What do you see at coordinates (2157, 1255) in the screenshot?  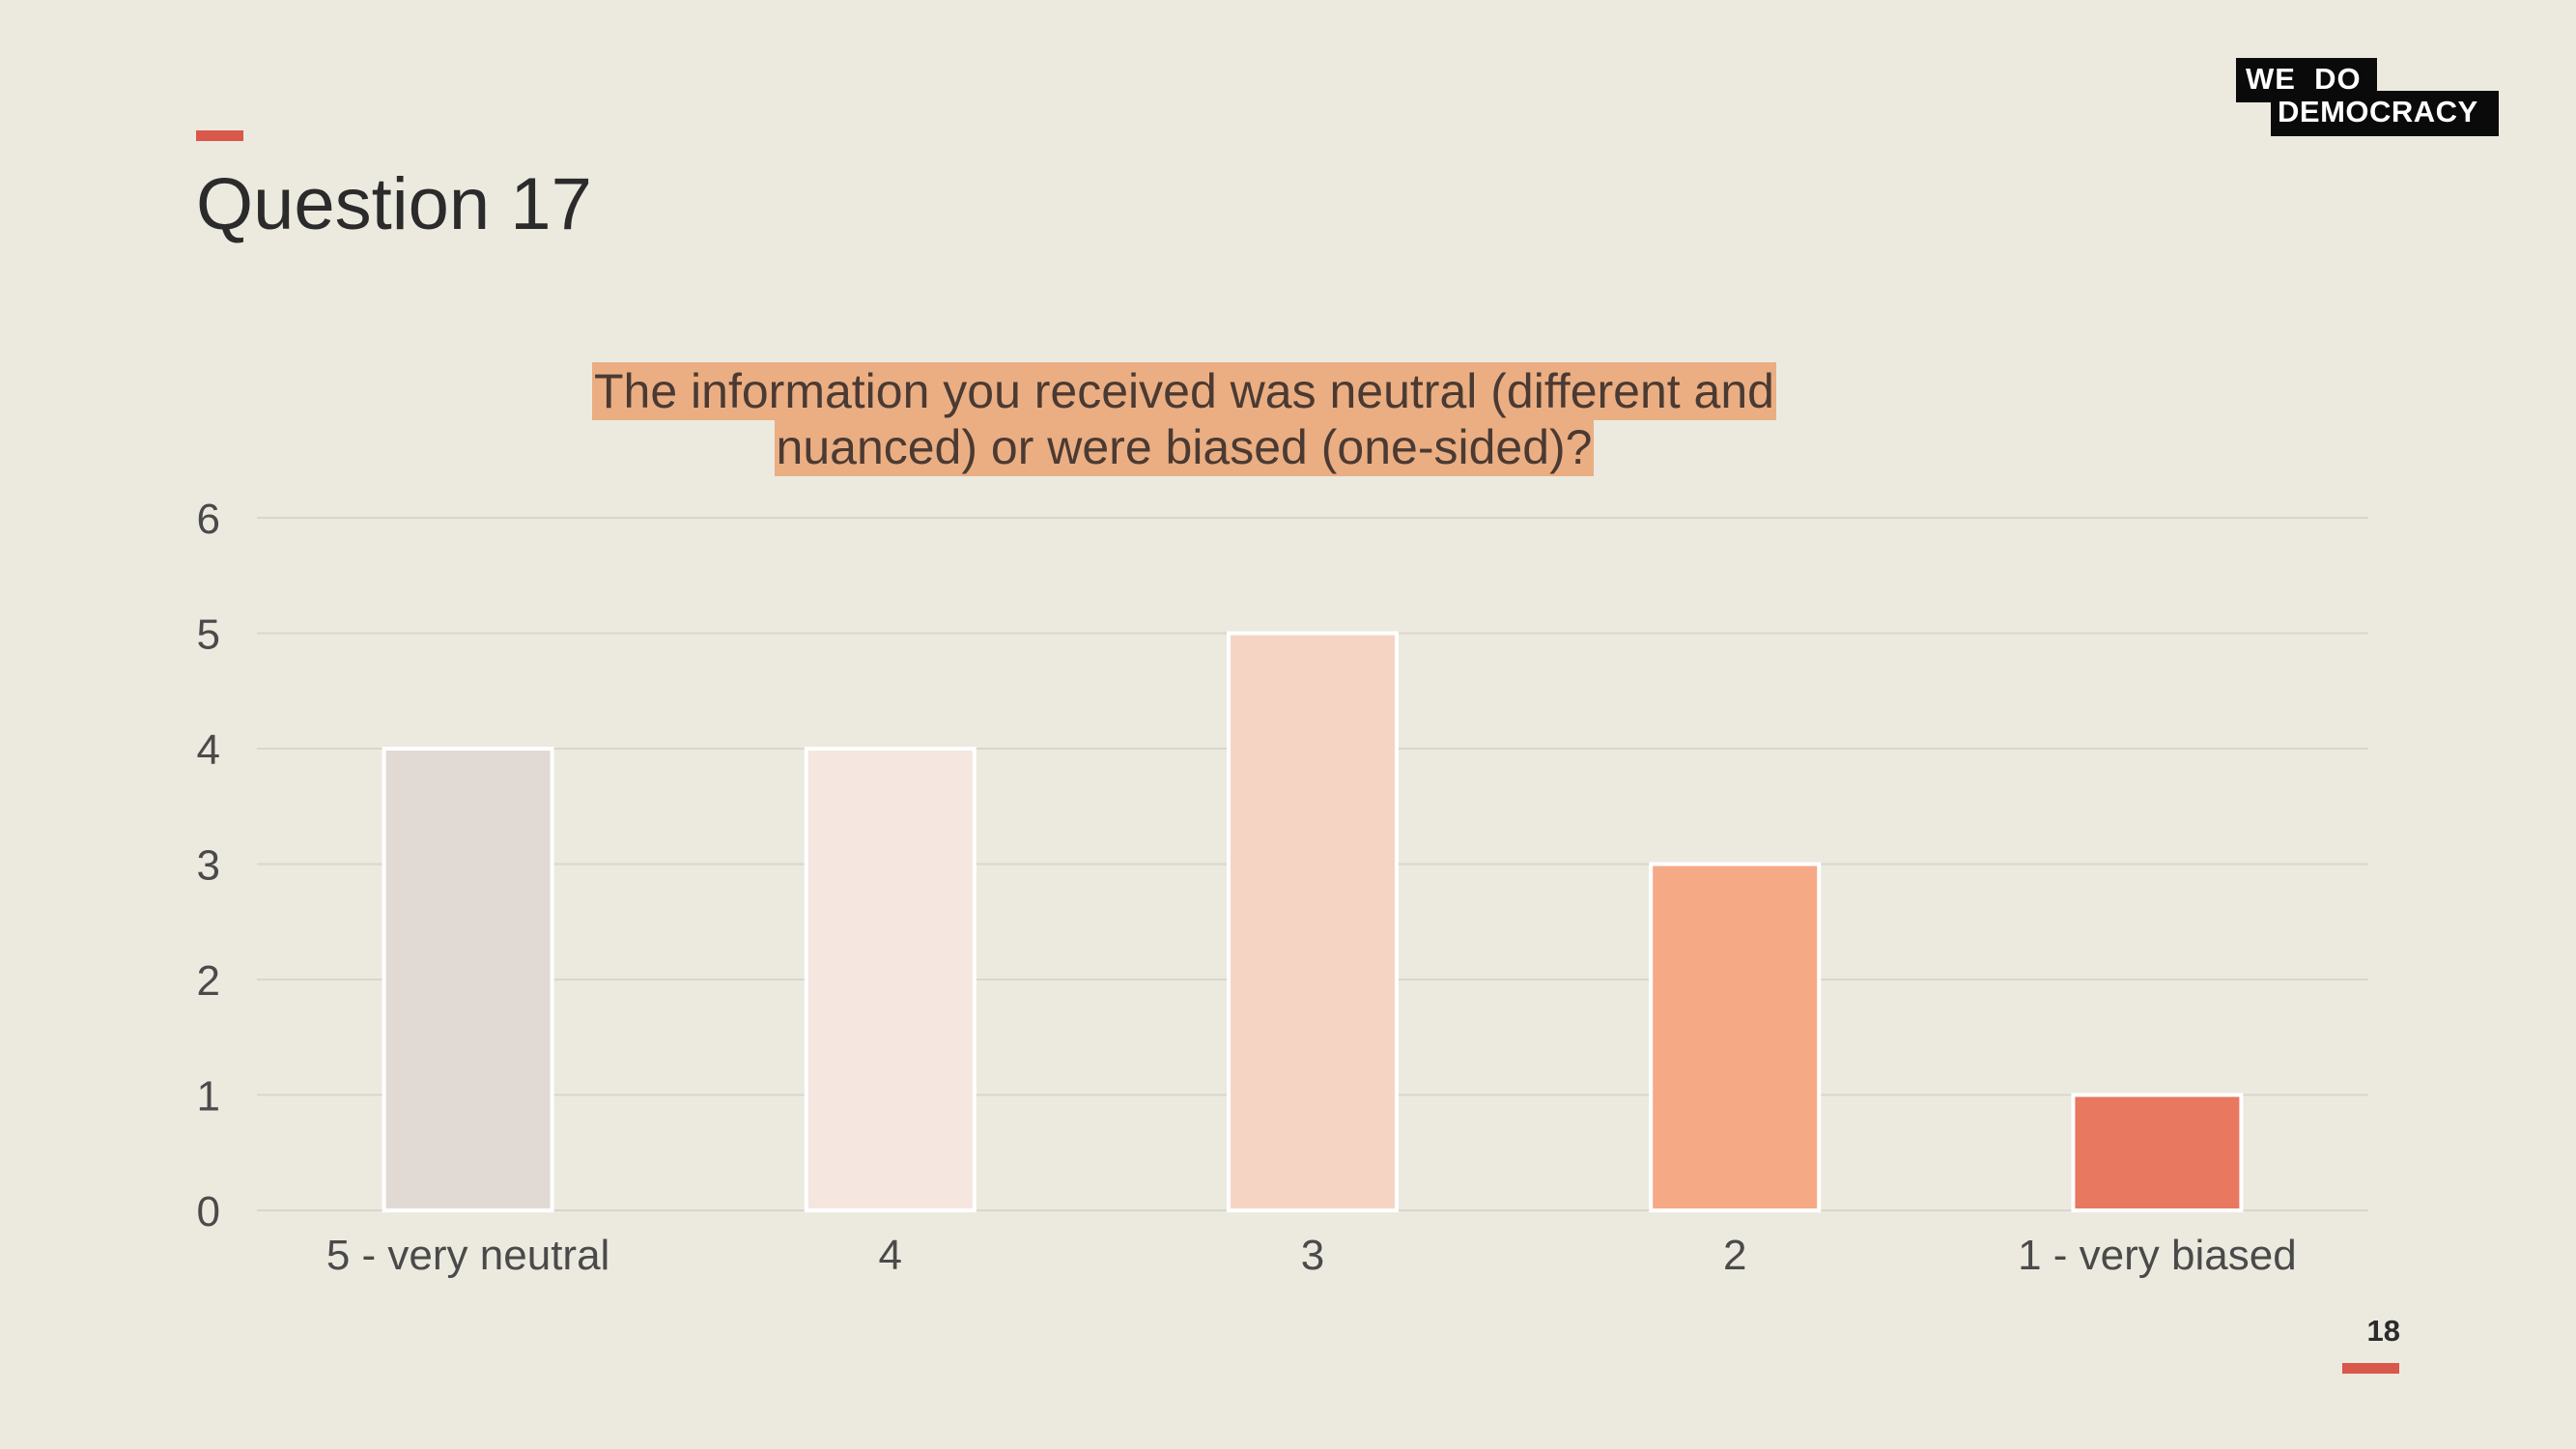 I see `x-tick-label: 1 - very biased` at bounding box center [2157, 1255].